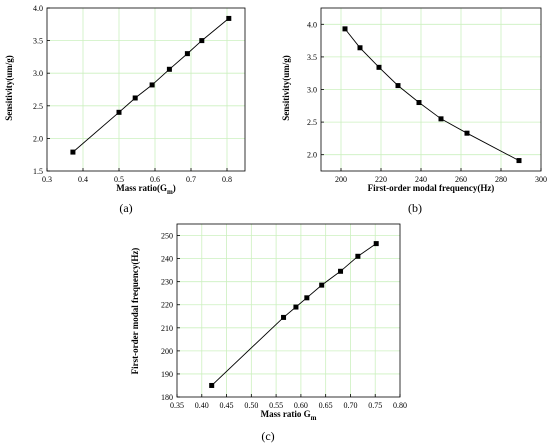 Image resolution: width=550 pixels, height=446 pixels. I want to click on panel-label: (b), so click(415, 208).